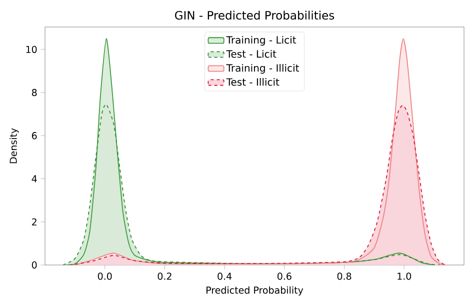  What do you see at coordinates (165, 276) in the screenshot?
I see `x-tick-label: 0.2` at bounding box center [165, 276].